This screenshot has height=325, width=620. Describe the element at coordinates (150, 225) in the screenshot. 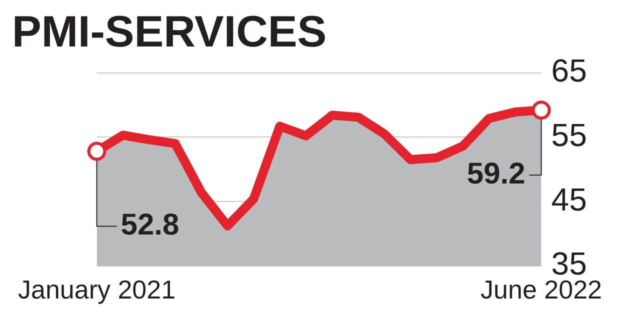

I see `annotation: 52.8` at that location.